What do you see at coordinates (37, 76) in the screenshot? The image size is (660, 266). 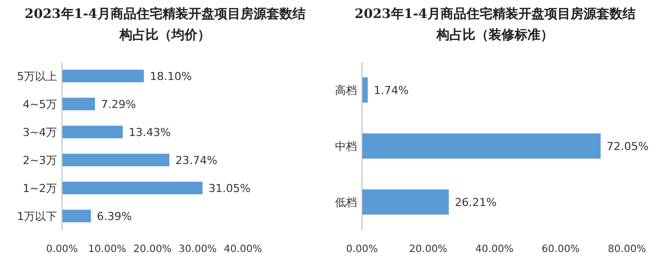 I see `y-tick-label: 5万以上` at bounding box center [37, 76].